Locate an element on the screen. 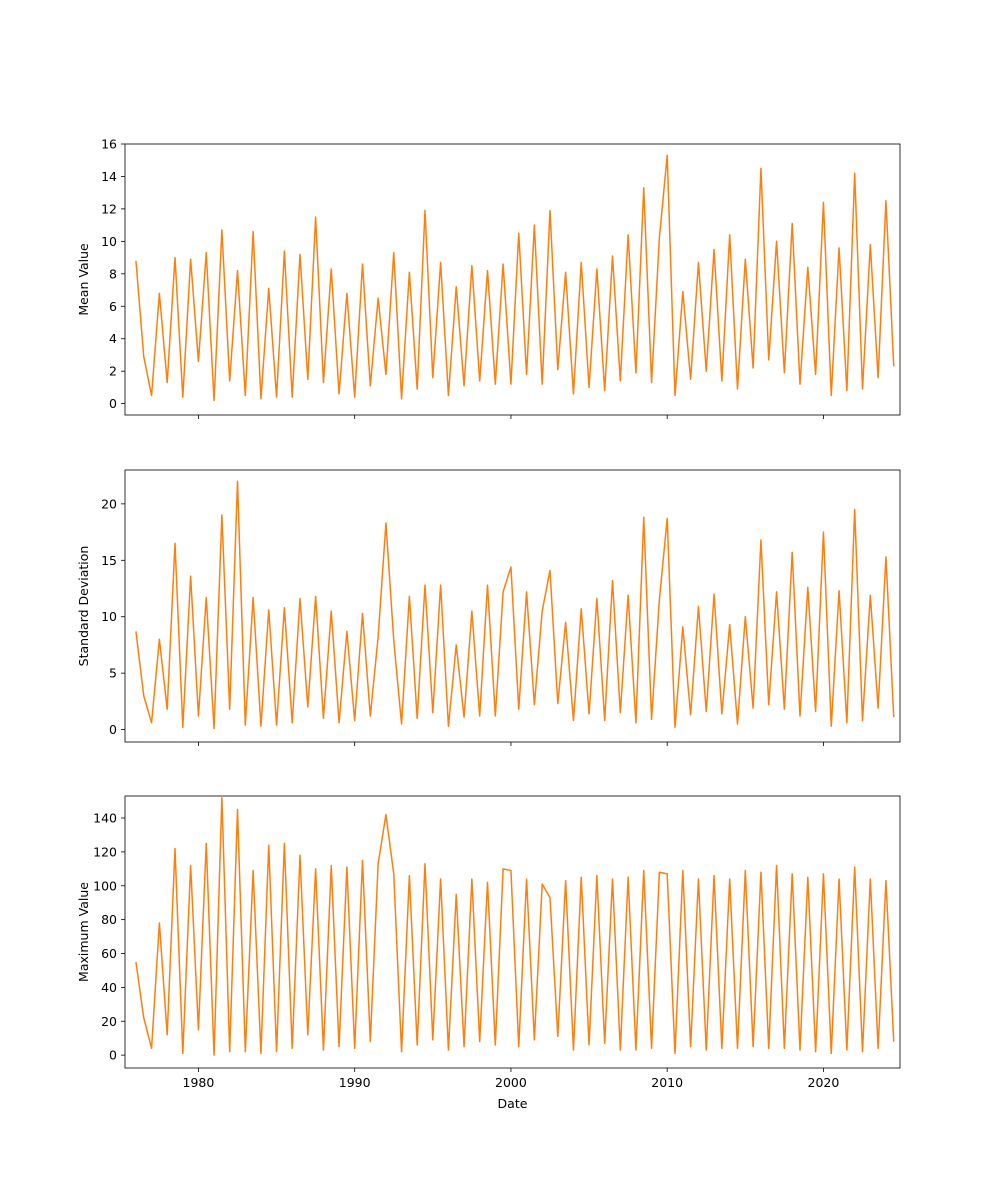 The width and height of the screenshot is (1000, 1200). y-tick-label: 14 is located at coordinates (109, 176).